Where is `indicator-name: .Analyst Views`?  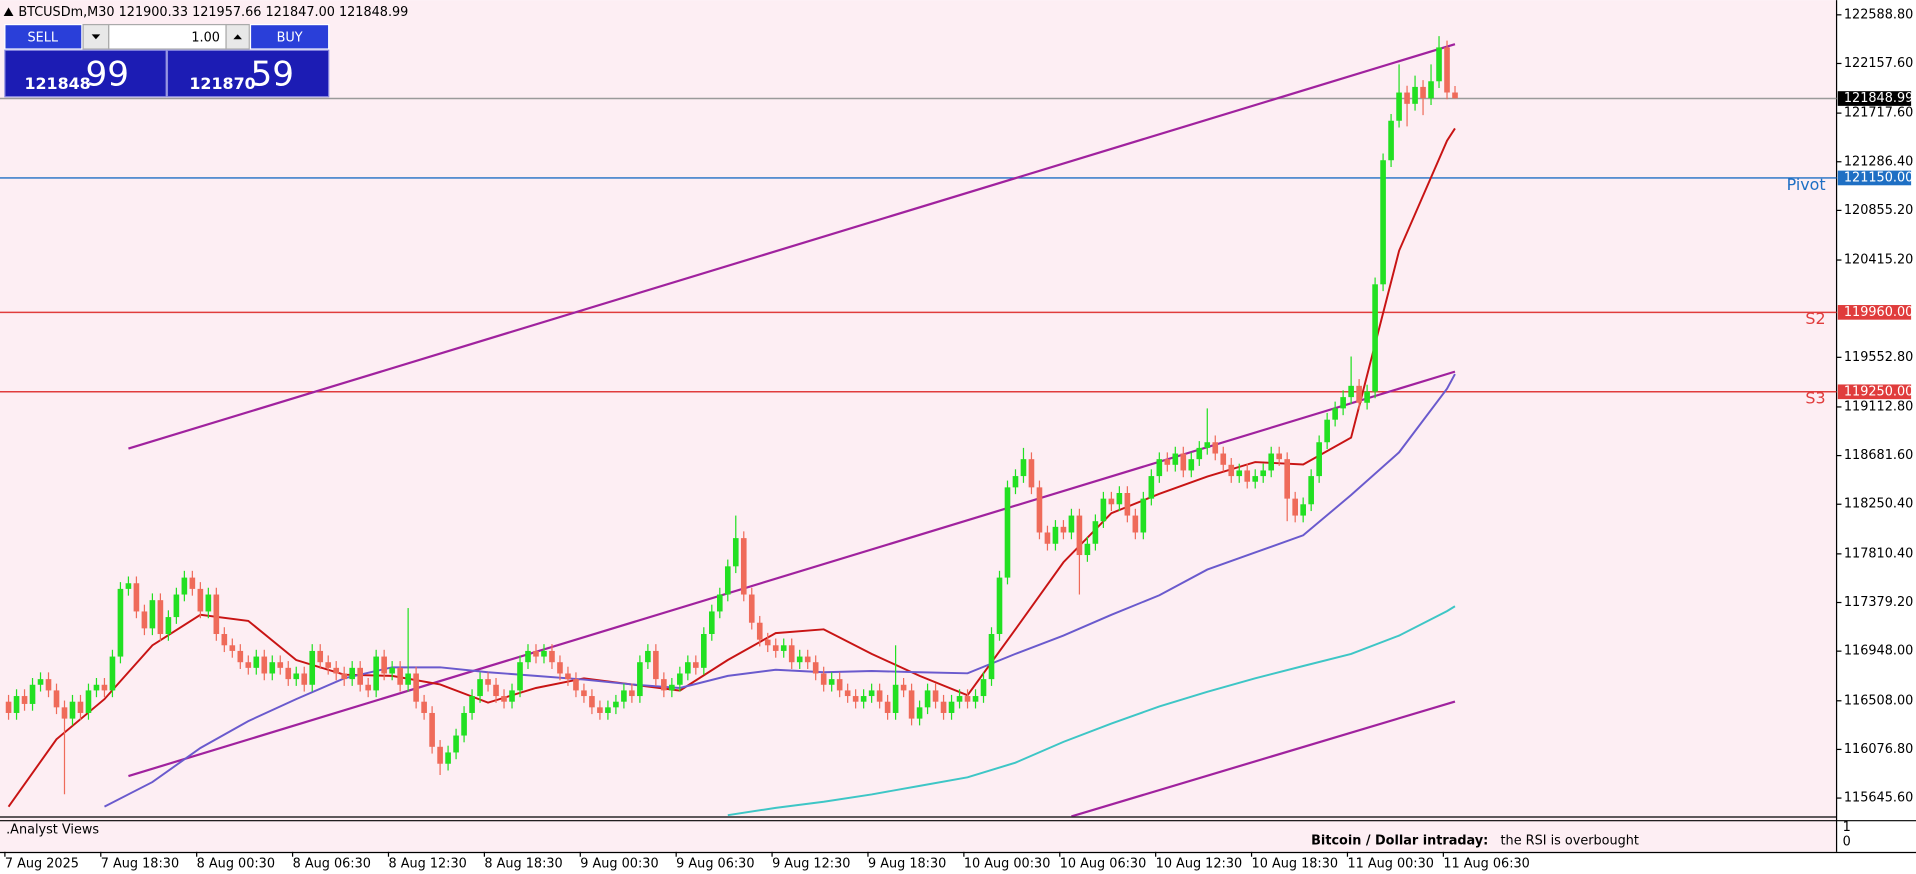
indicator-name: .Analyst Views is located at coordinates (52, 829).